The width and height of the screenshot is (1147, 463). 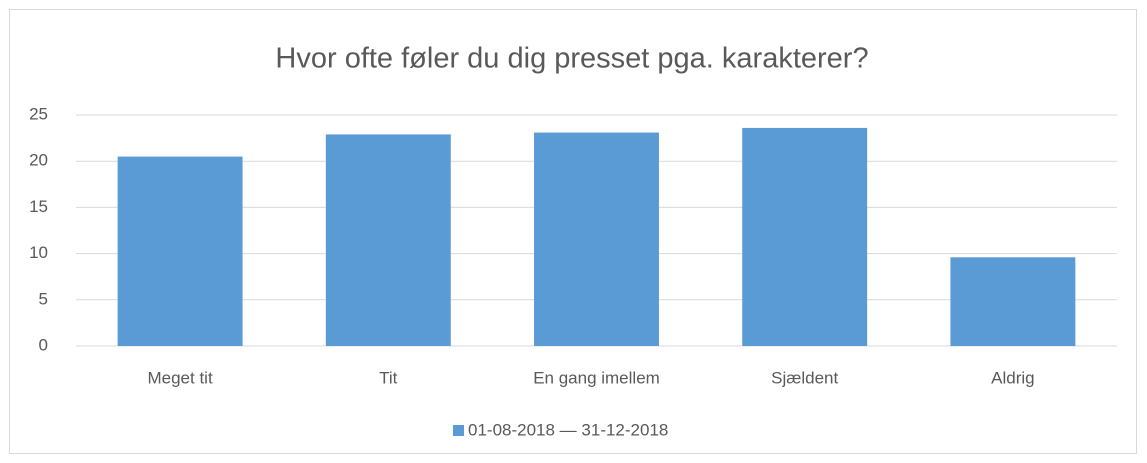 What do you see at coordinates (43, 344) in the screenshot?
I see `y-tick-label: 0` at bounding box center [43, 344].